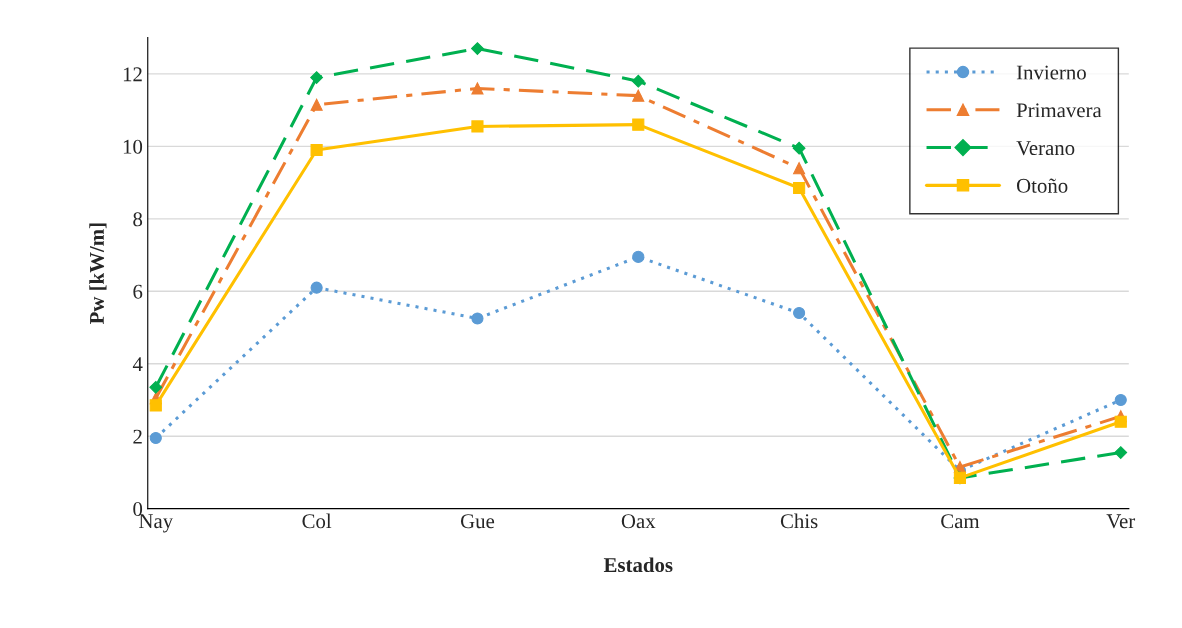 Image resolution: width=1182 pixels, height=628 pixels. What do you see at coordinates (1121, 521) in the screenshot?
I see `x-tick-label: Ver` at bounding box center [1121, 521].